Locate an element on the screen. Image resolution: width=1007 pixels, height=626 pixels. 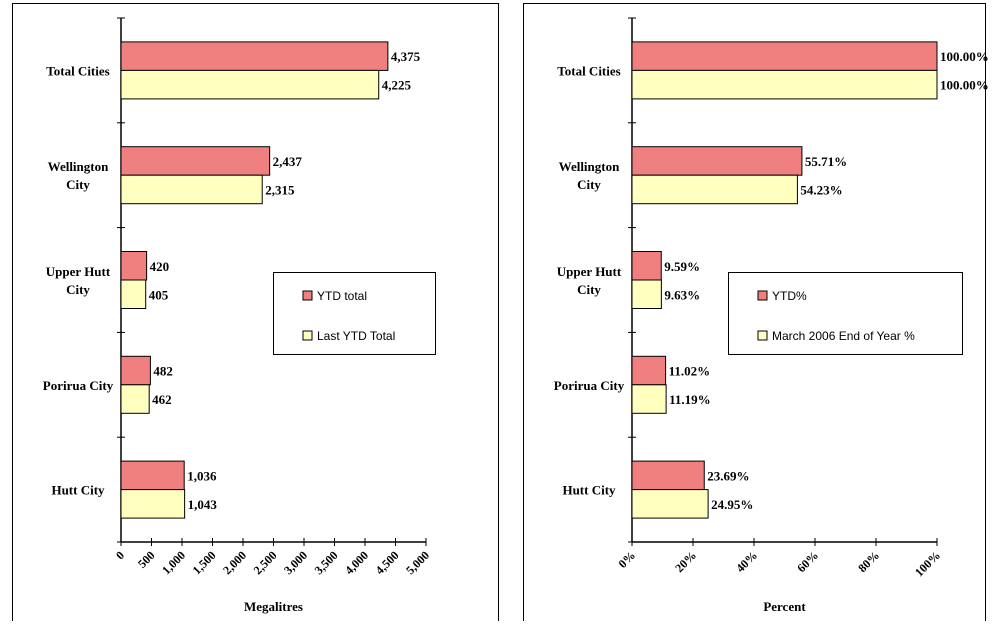
legend: YTD total Last YTD Total is located at coordinates (354, 313).